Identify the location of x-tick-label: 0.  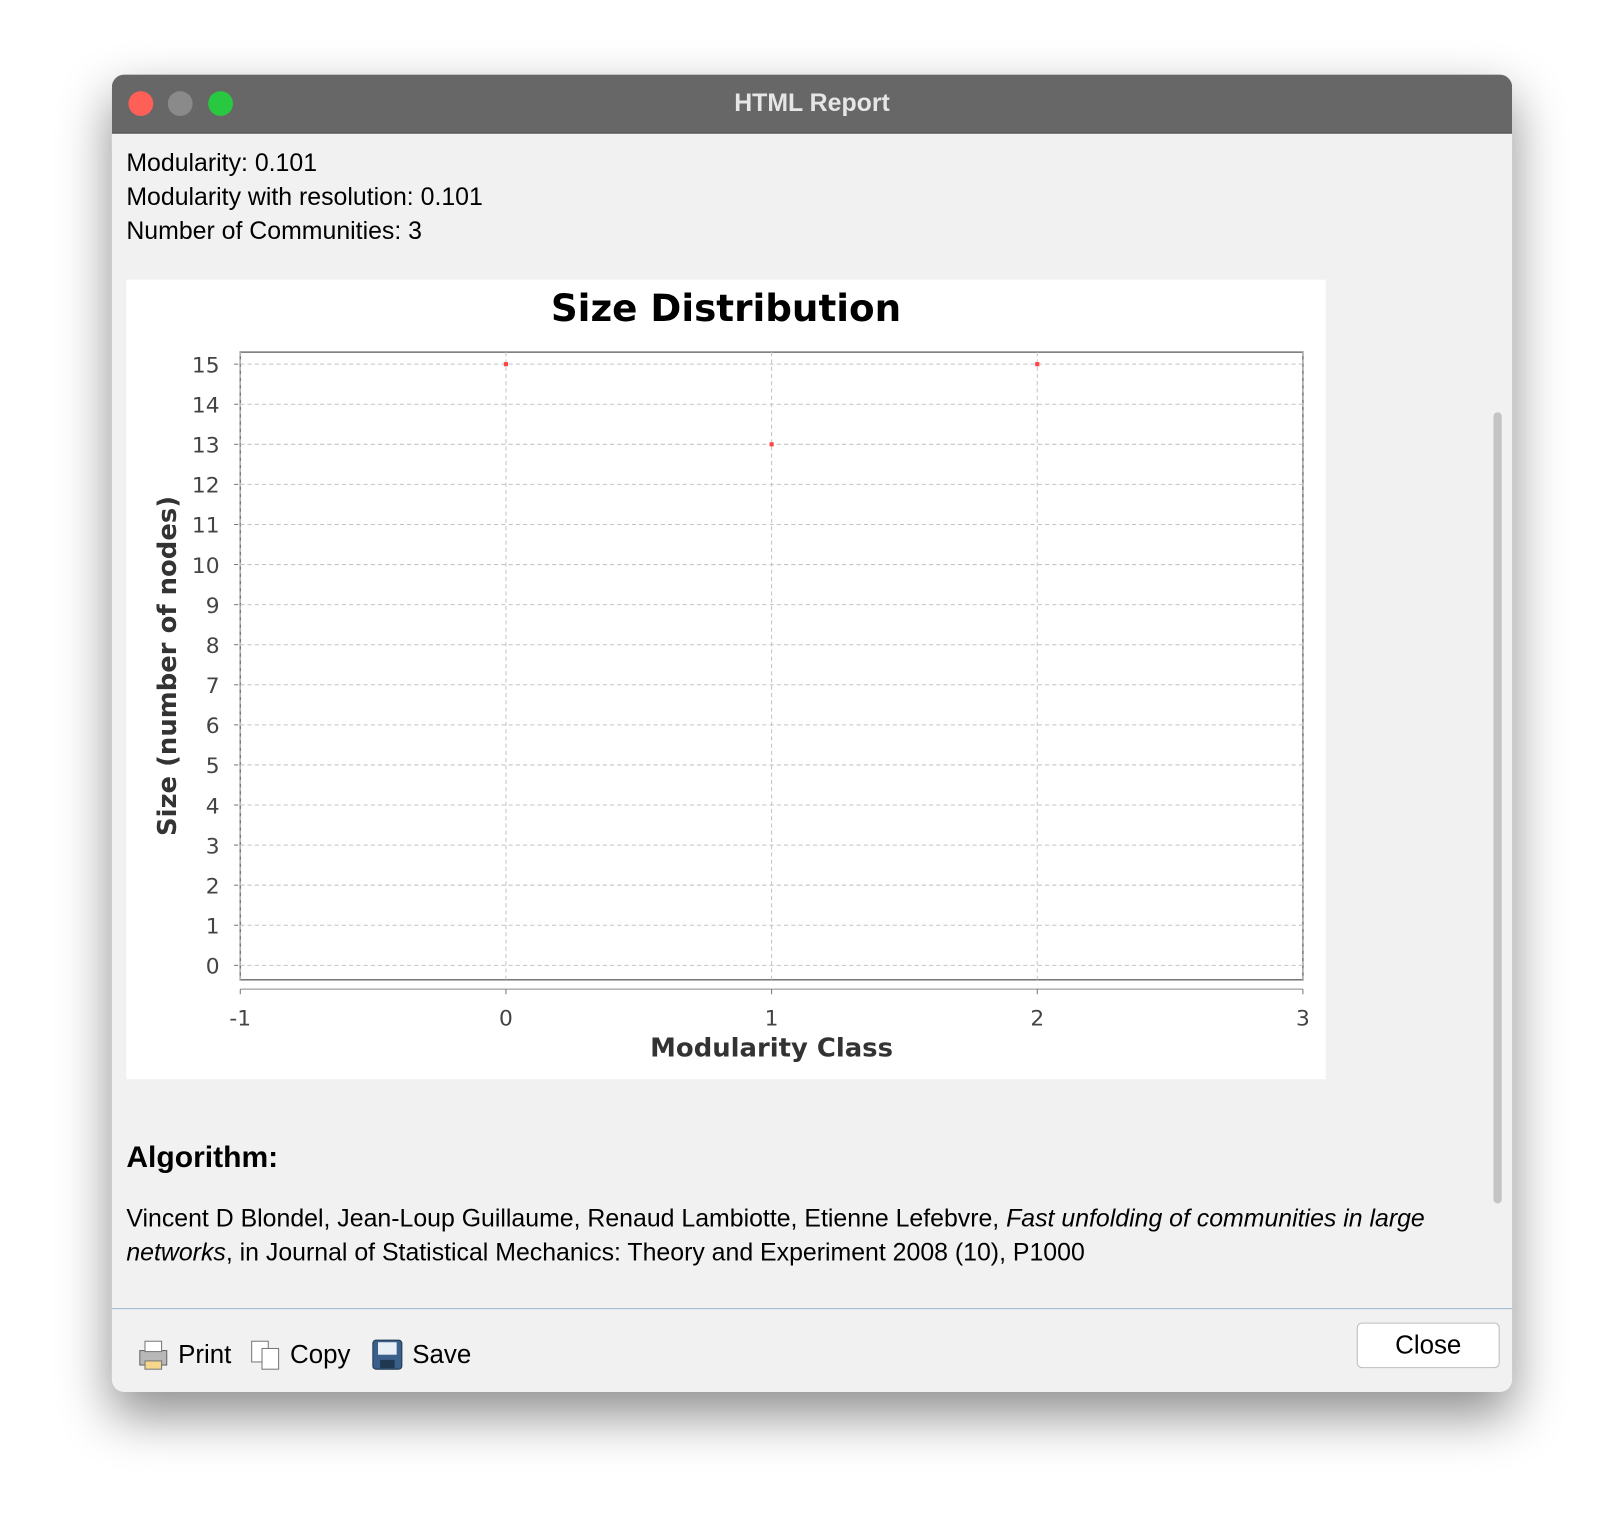
(506, 1018).